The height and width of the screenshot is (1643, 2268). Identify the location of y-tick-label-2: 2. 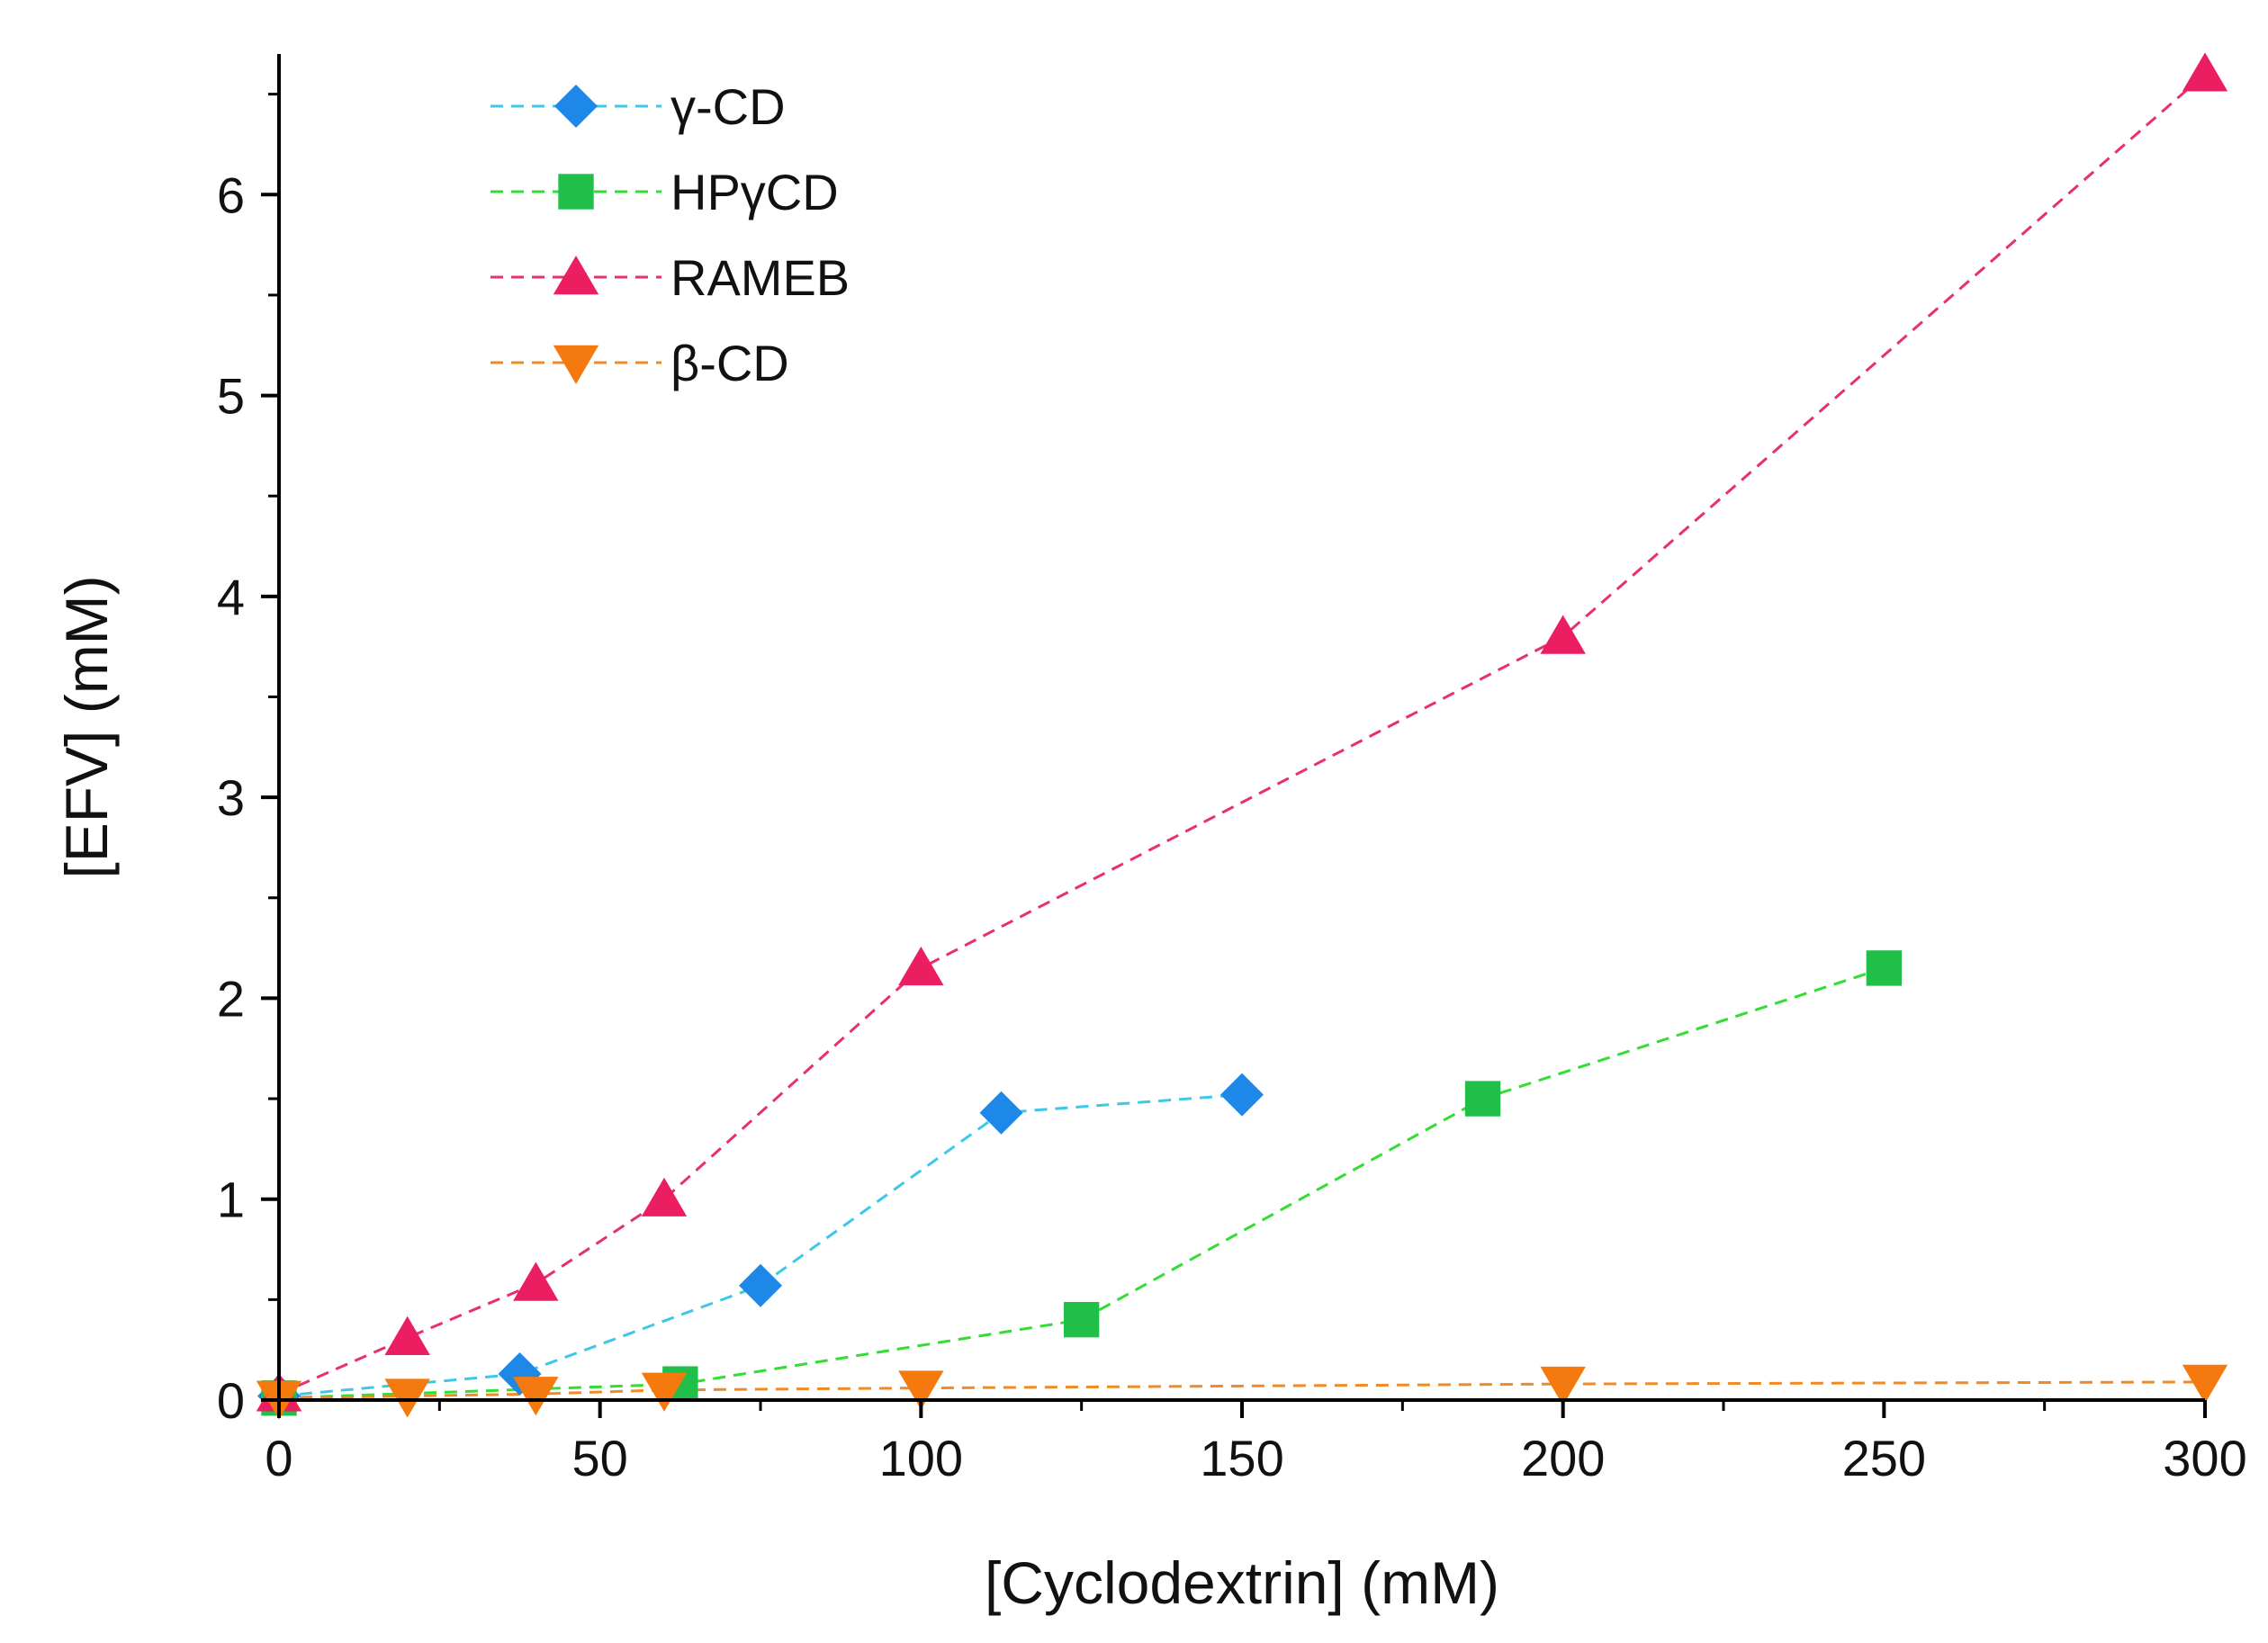
(231, 998).